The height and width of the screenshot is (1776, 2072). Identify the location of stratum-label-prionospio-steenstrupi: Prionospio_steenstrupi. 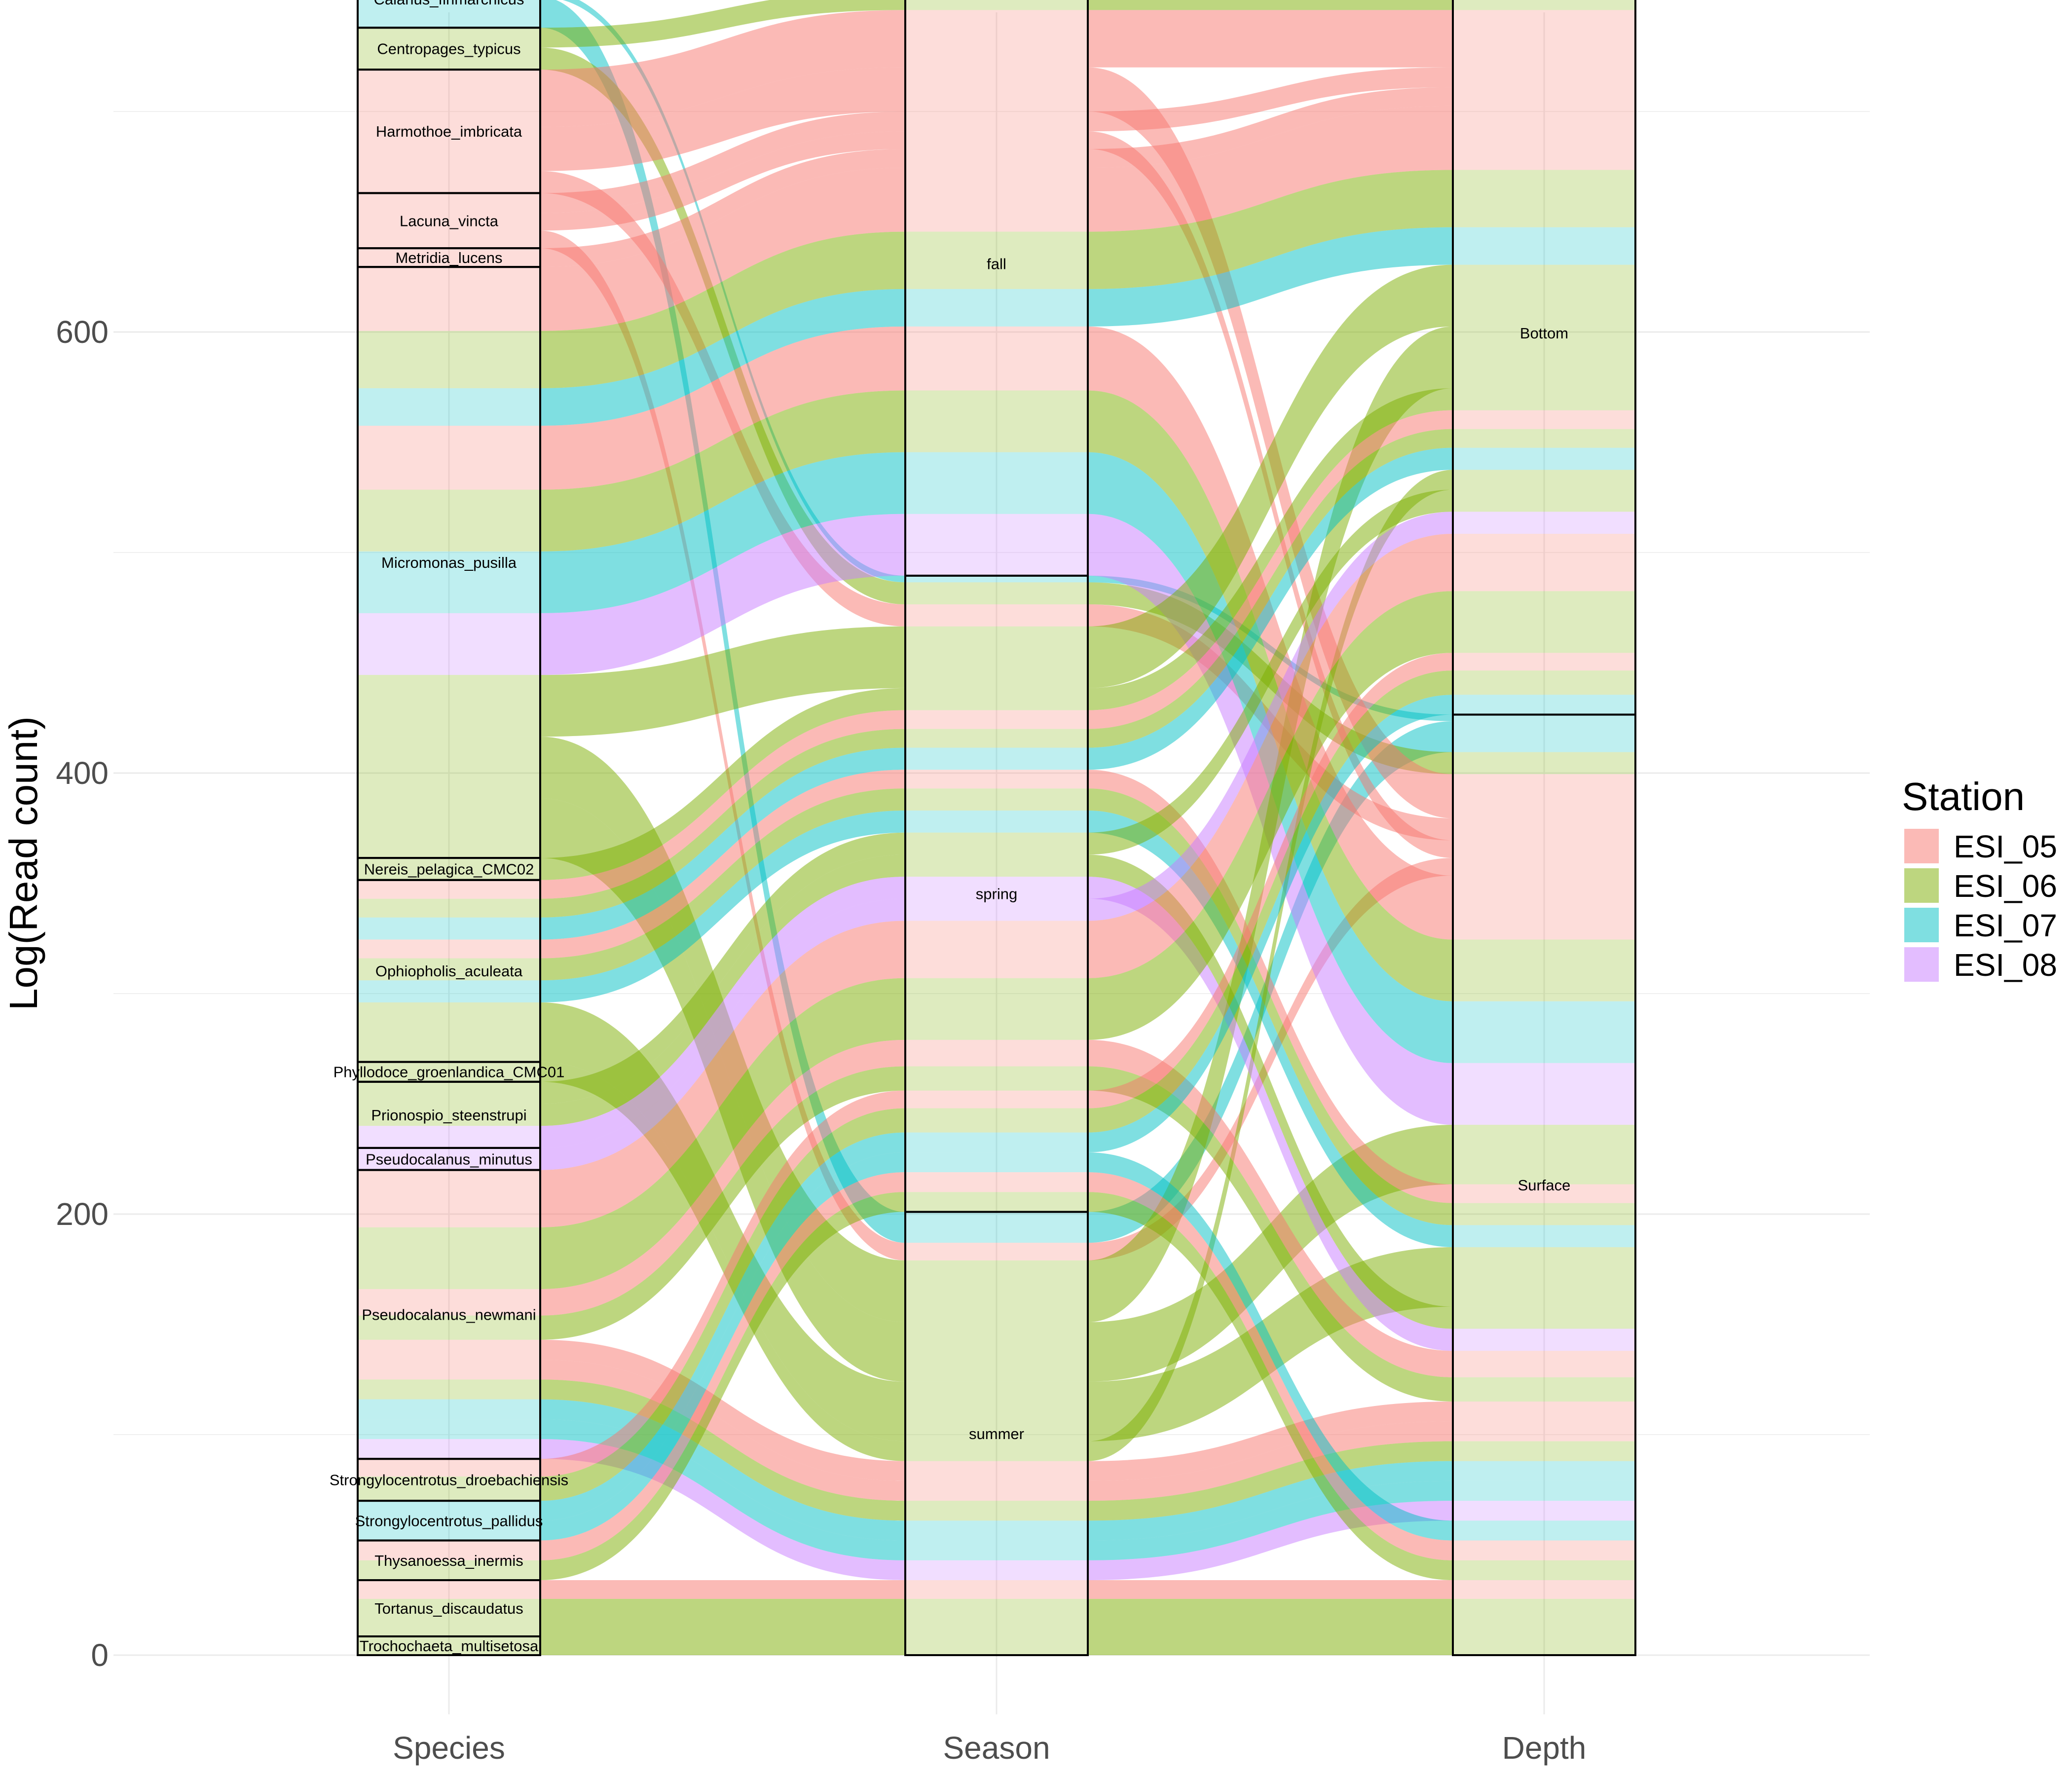
(449, 1115).